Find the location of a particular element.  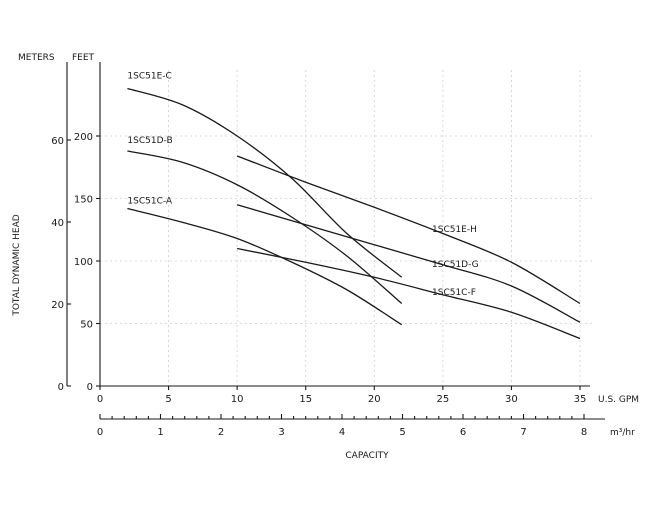

tick-label-m3hr-6: 6 is located at coordinates (463, 432).